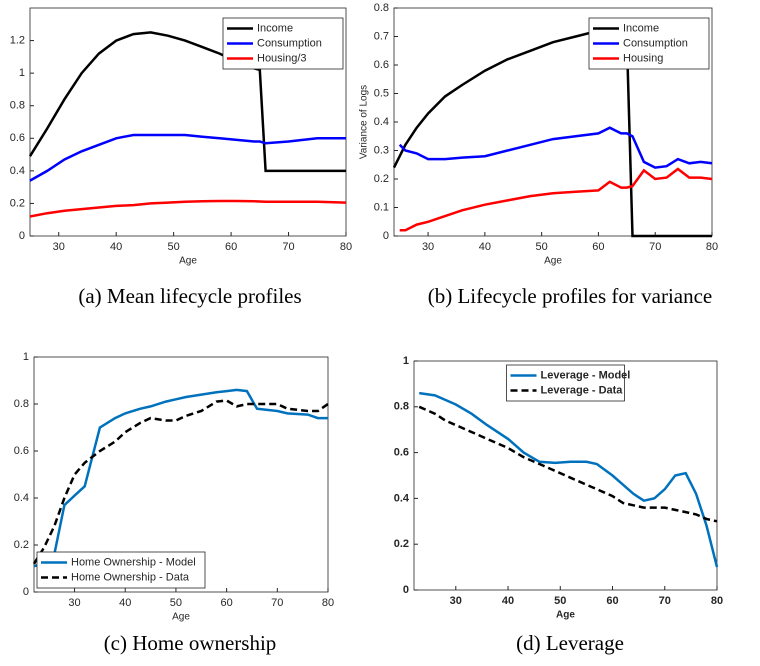 Image resolution: width=760 pixels, height=666 pixels. Describe the element at coordinates (570, 296) in the screenshot. I see `caption: (b) Lifecycle profiles for variance` at that location.